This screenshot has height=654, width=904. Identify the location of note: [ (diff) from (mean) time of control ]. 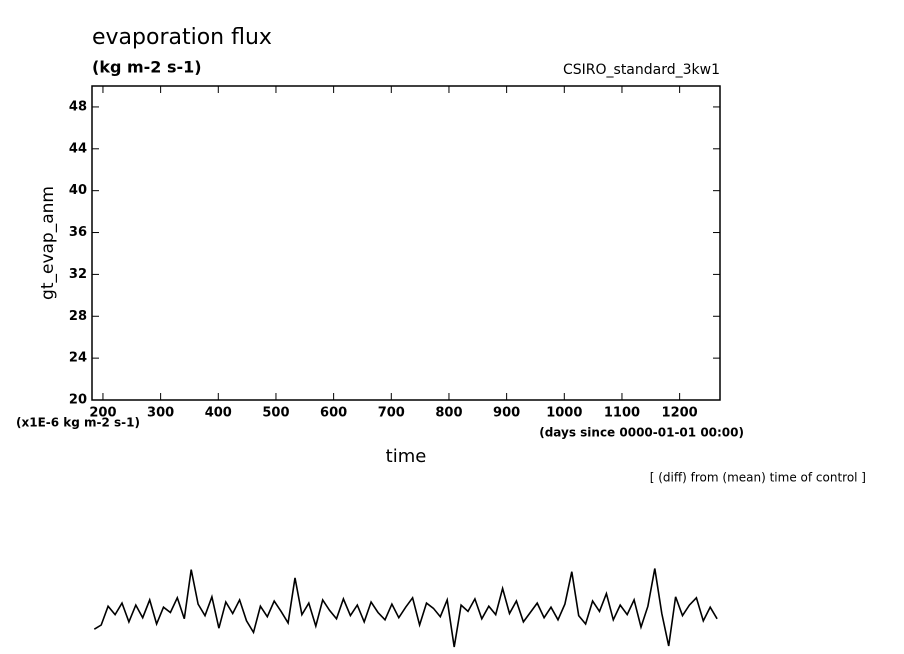
(758, 478).